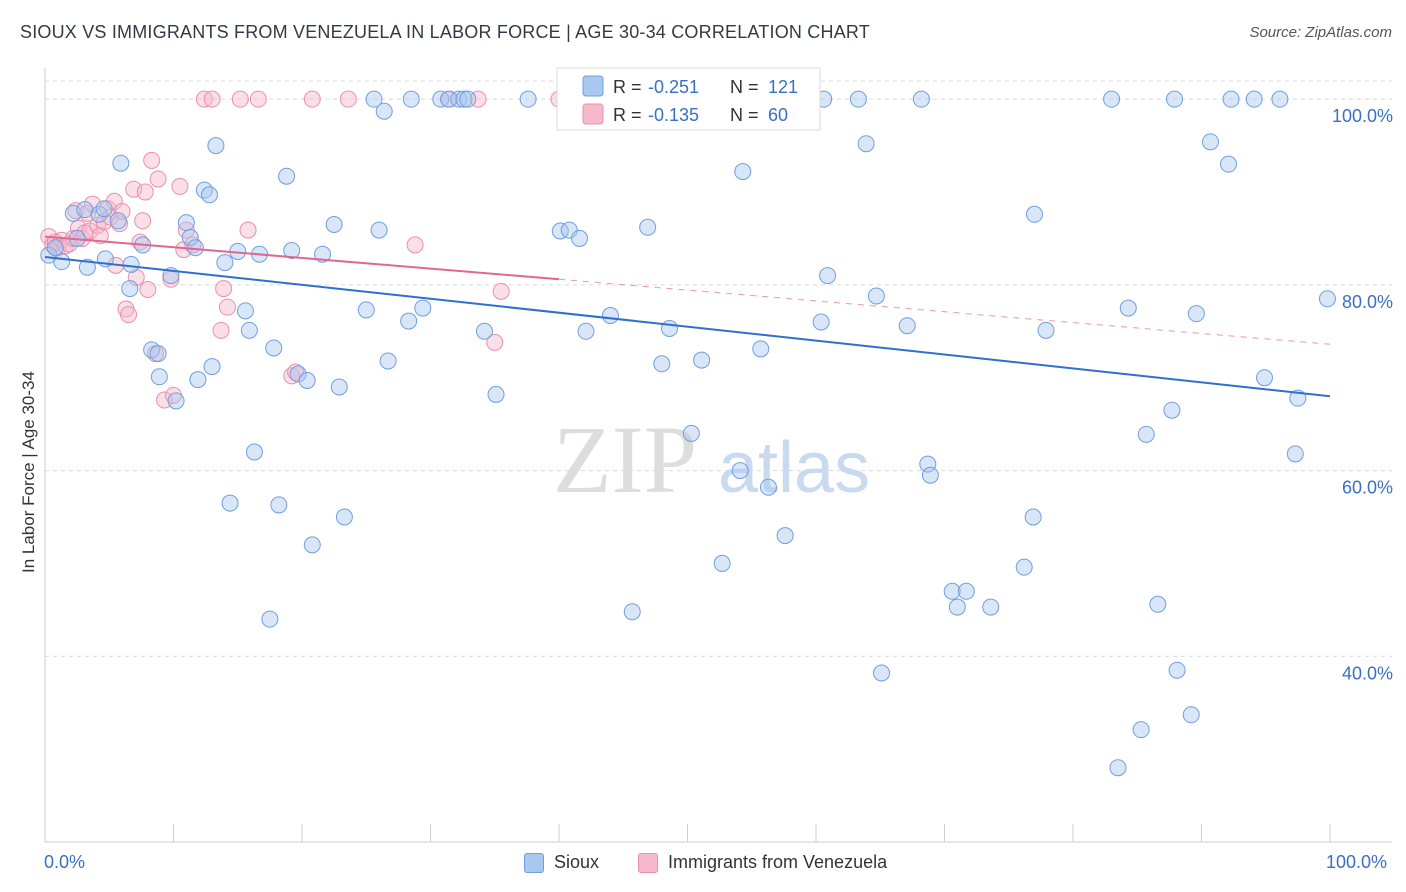 This screenshot has width=1406, height=892. What do you see at coordinates (778, 115) in the screenshot?
I see `legend-n-value-venezuela: 60` at bounding box center [778, 115].